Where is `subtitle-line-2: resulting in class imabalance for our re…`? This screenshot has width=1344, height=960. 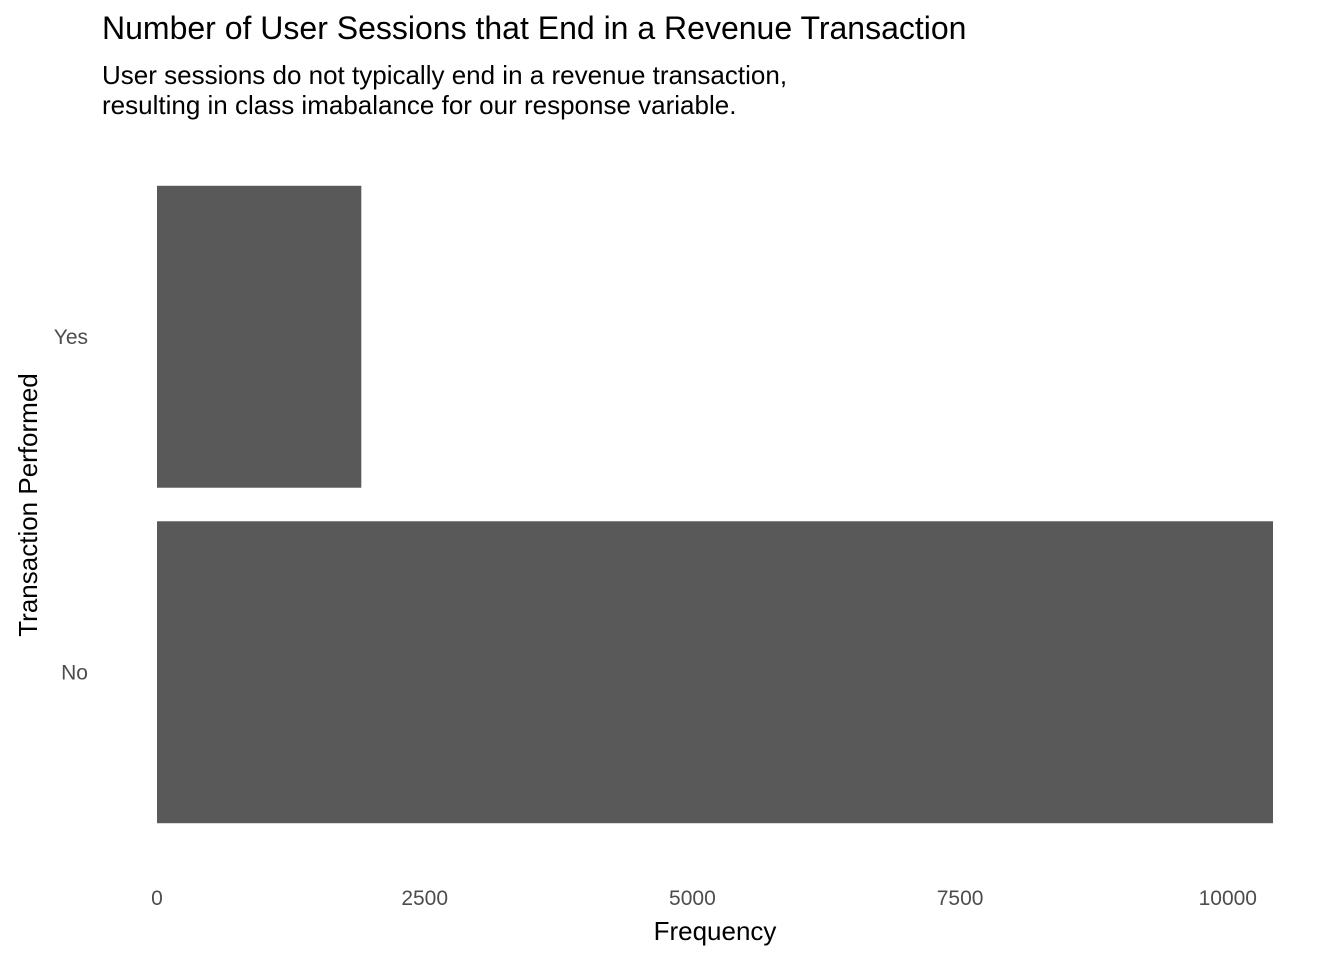 subtitle-line-2: resulting in class imabalance for our re… is located at coordinates (419, 105).